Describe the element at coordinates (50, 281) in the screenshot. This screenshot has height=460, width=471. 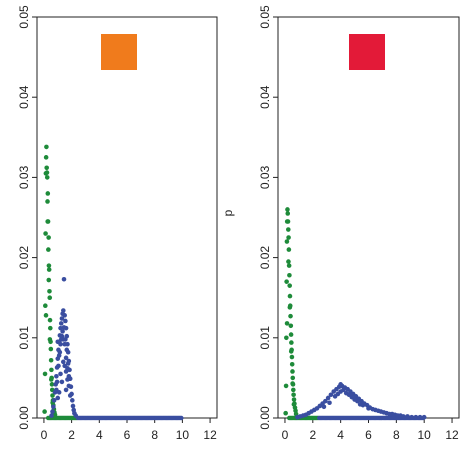
I see `green-series` at that location.